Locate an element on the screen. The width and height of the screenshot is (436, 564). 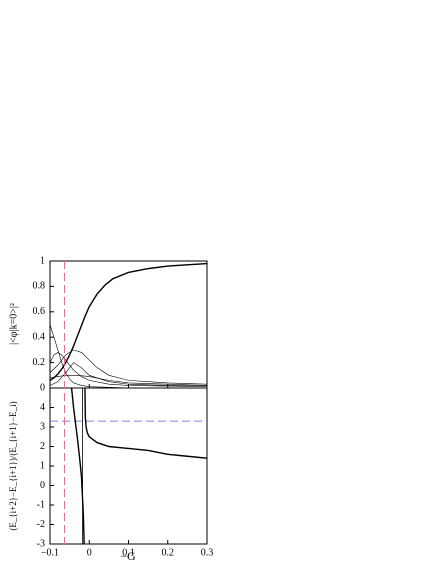
y-tick-label: 2 is located at coordinates (42, 446).